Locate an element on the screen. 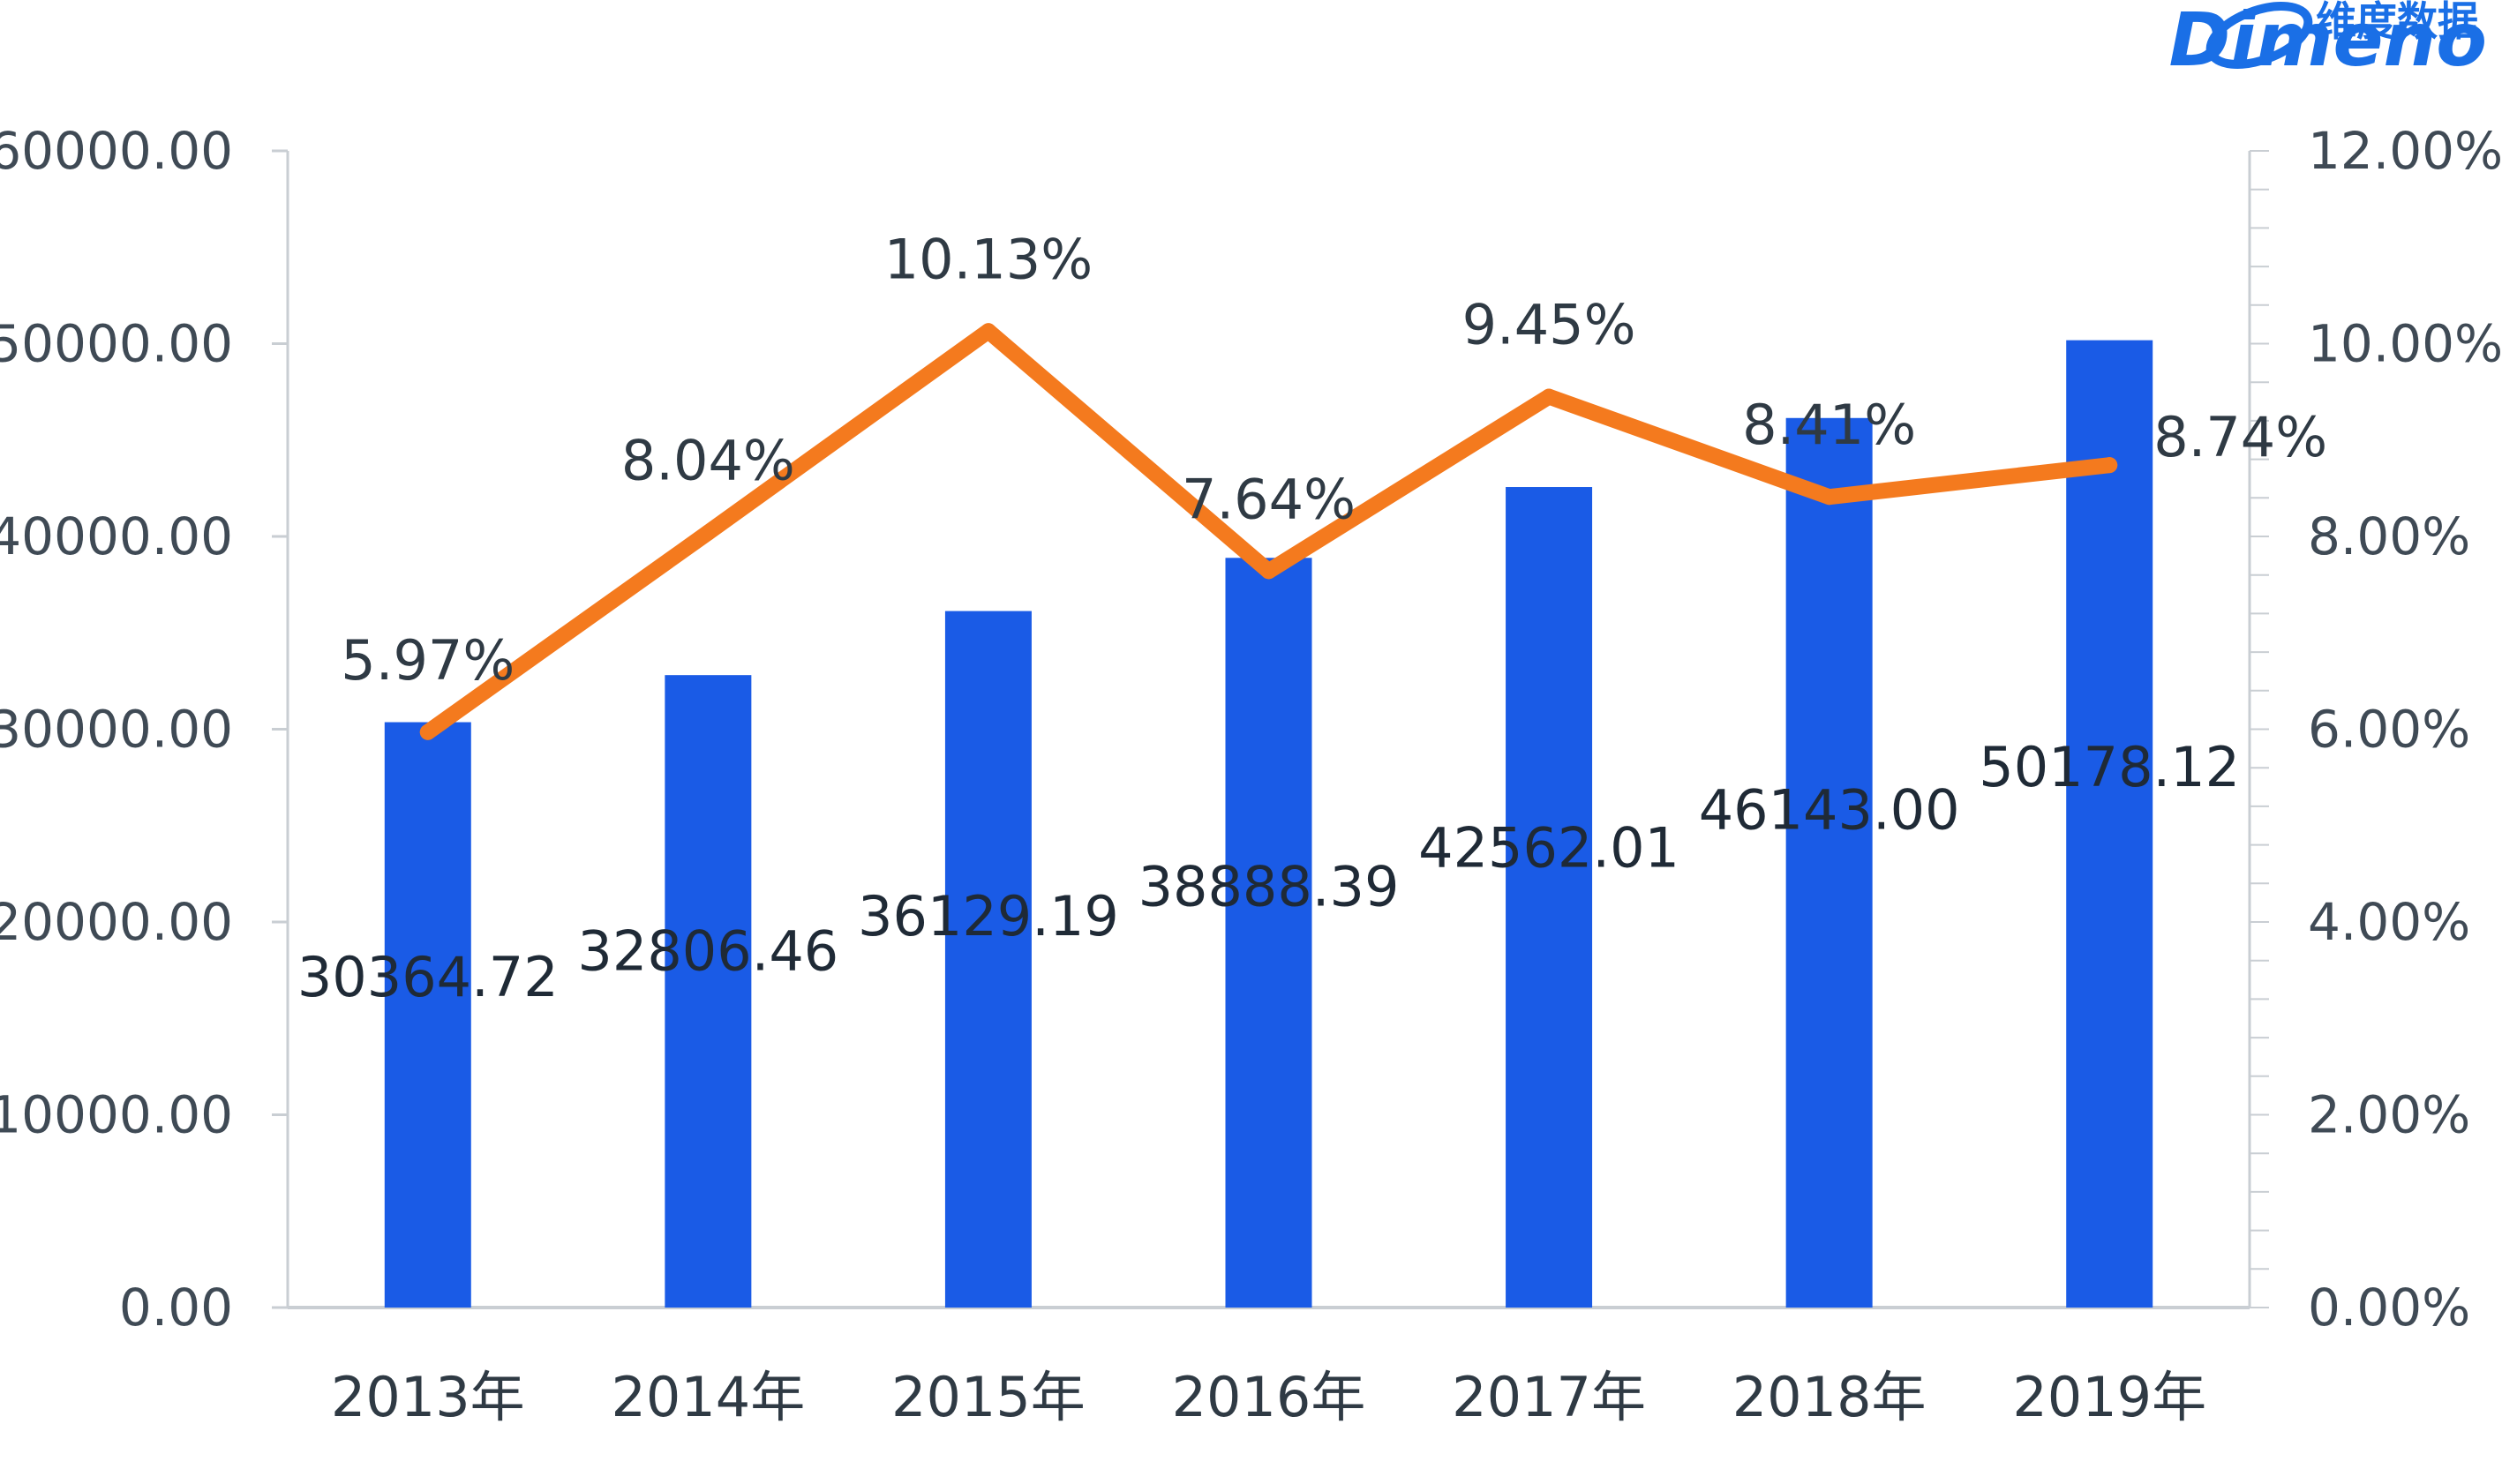 This screenshot has height=1484, width=2502. x-axis-tick-label: 2014年 is located at coordinates (708, 1397).